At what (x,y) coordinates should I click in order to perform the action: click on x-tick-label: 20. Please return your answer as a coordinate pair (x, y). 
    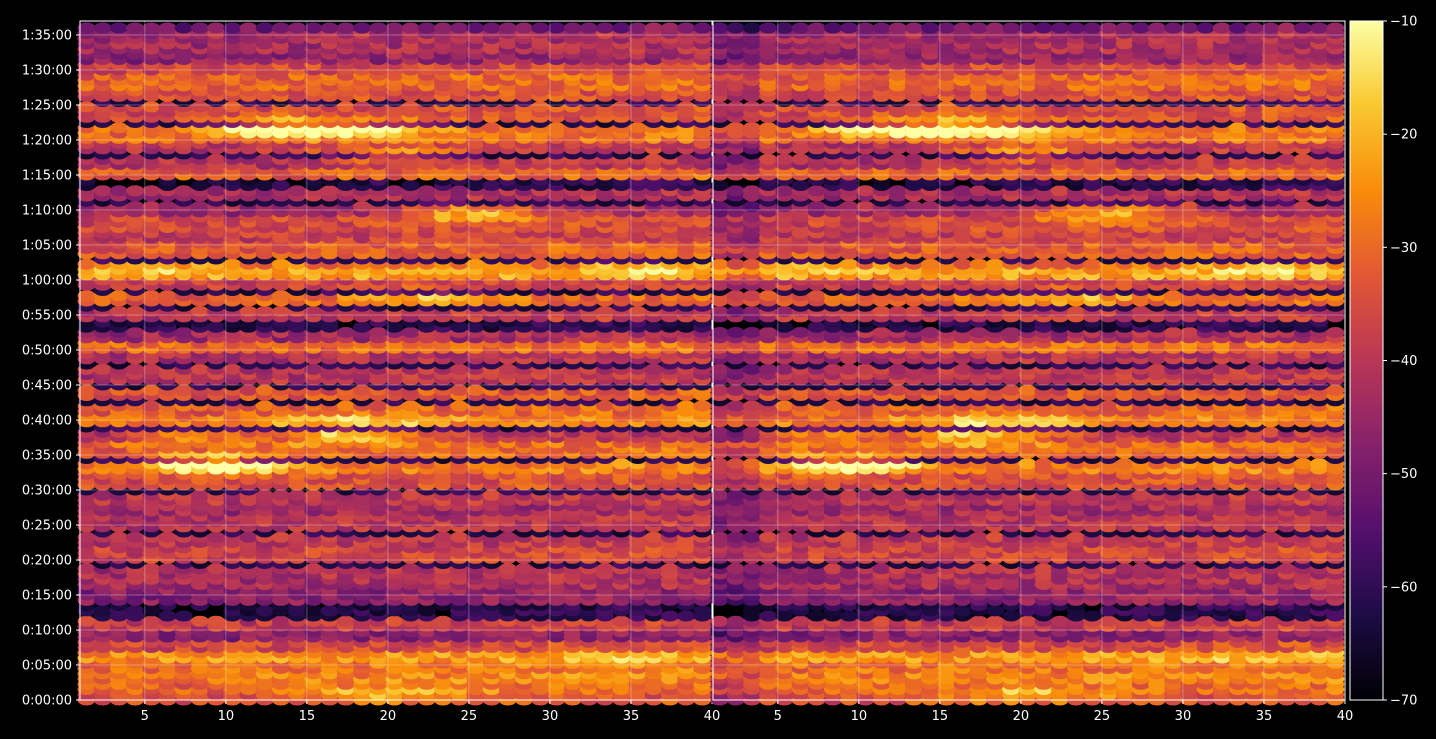
    Looking at the image, I should click on (388, 716).